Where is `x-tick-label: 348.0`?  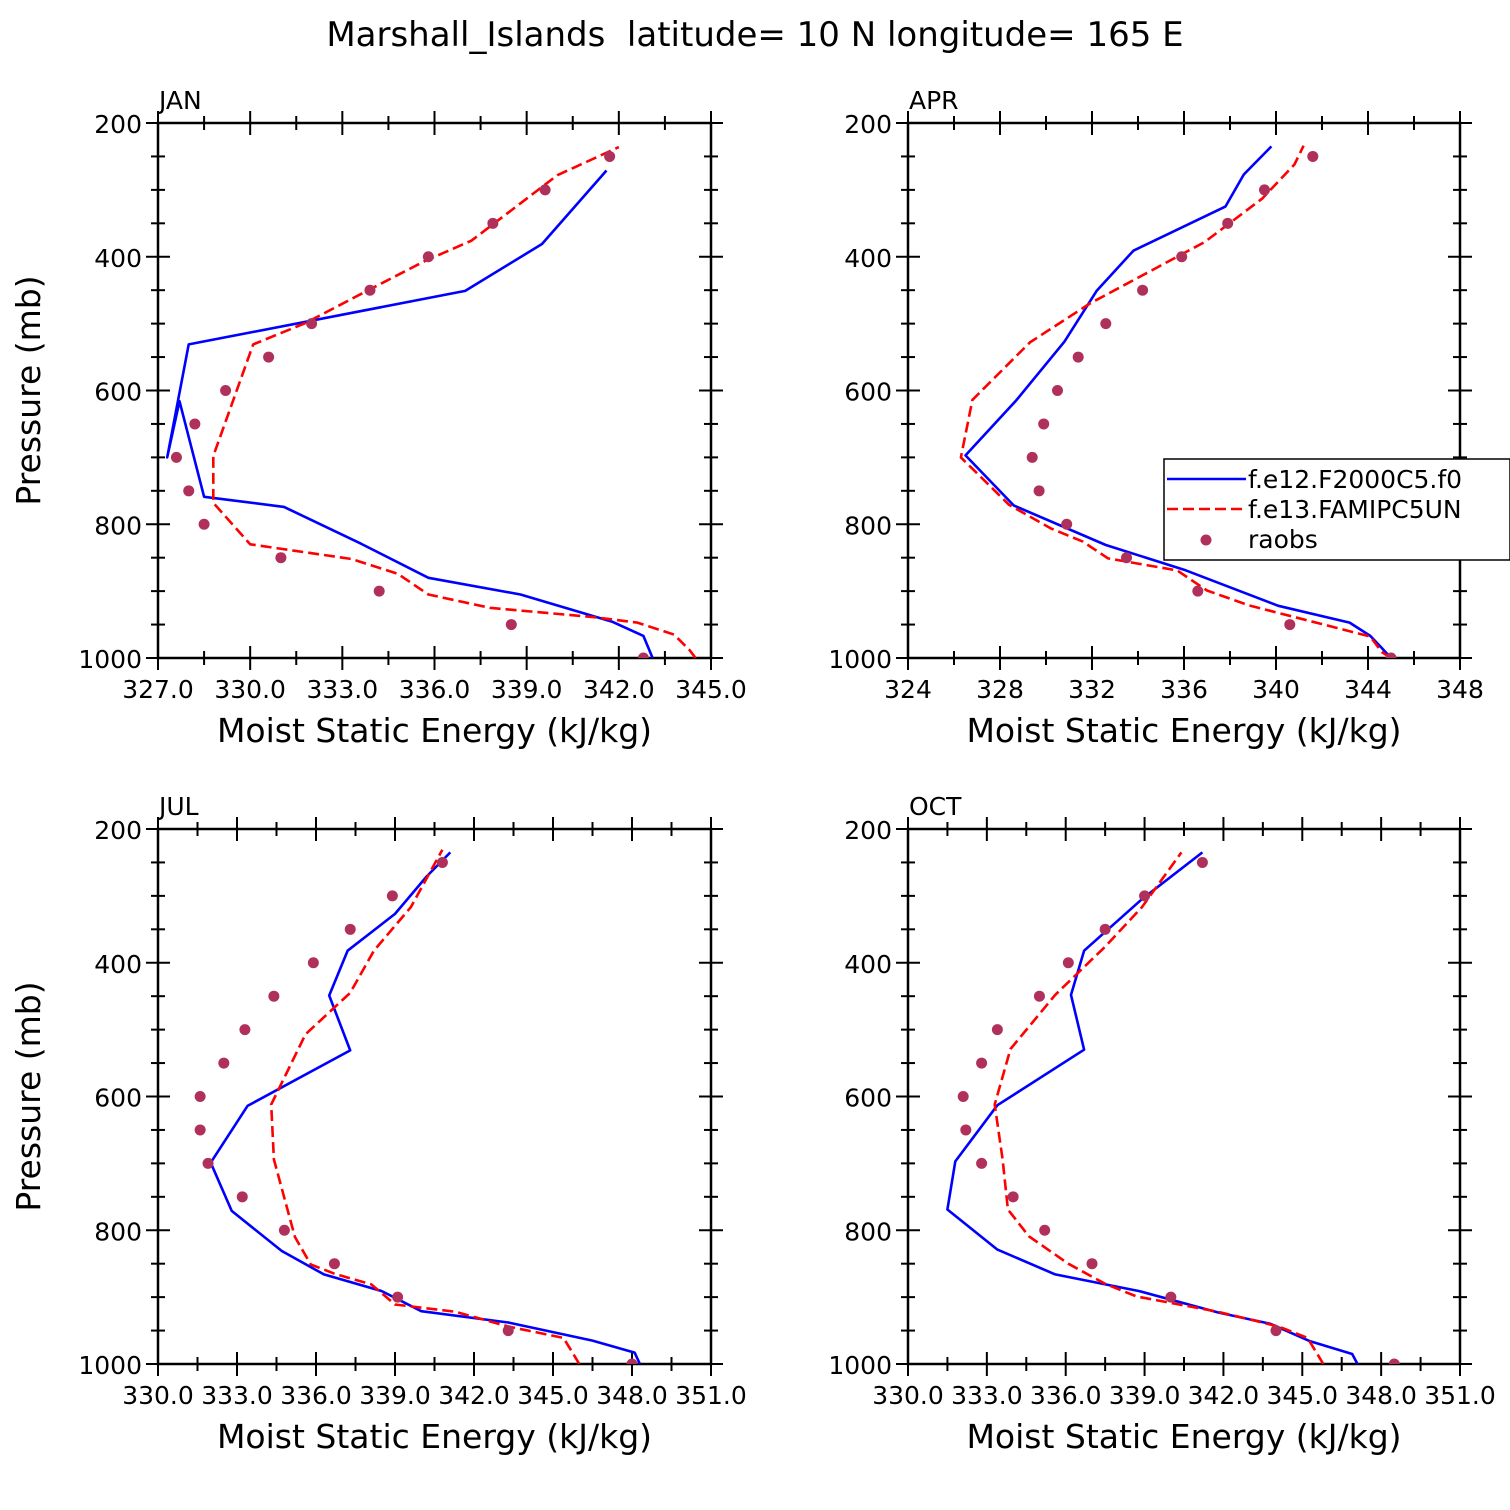
x-tick-label: 348.0 is located at coordinates (632, 1395).